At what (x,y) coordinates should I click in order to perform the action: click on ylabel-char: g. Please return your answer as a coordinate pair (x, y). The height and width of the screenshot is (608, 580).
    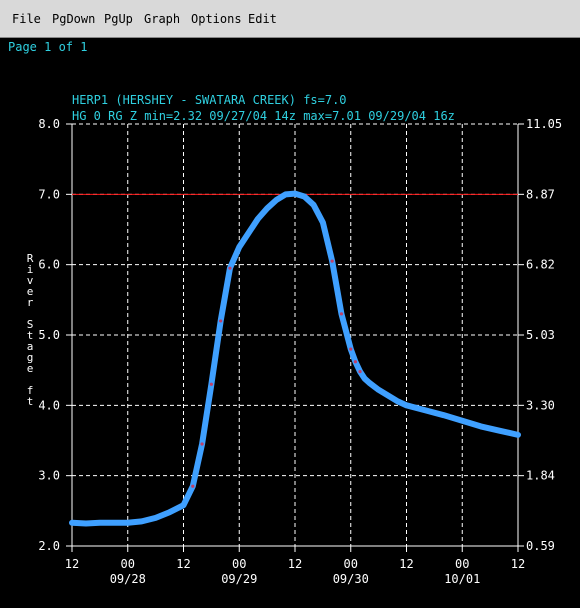
    Looking at the image, I should click on (30, 357).